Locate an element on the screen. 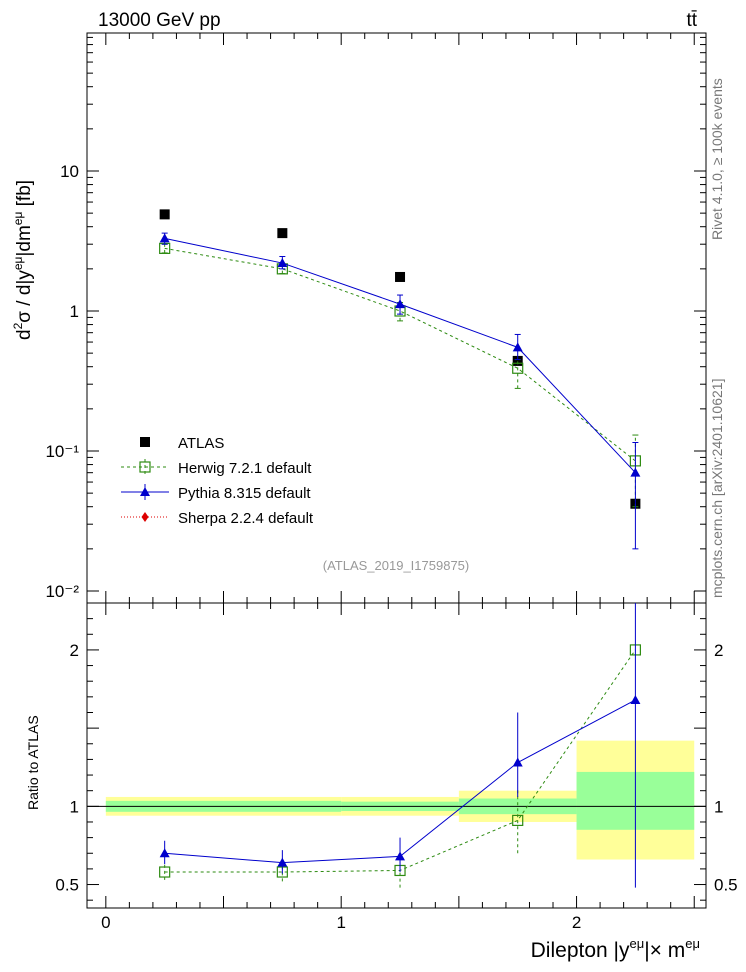  main-y-tick-label: 10 is located at coordinates (69, 171).